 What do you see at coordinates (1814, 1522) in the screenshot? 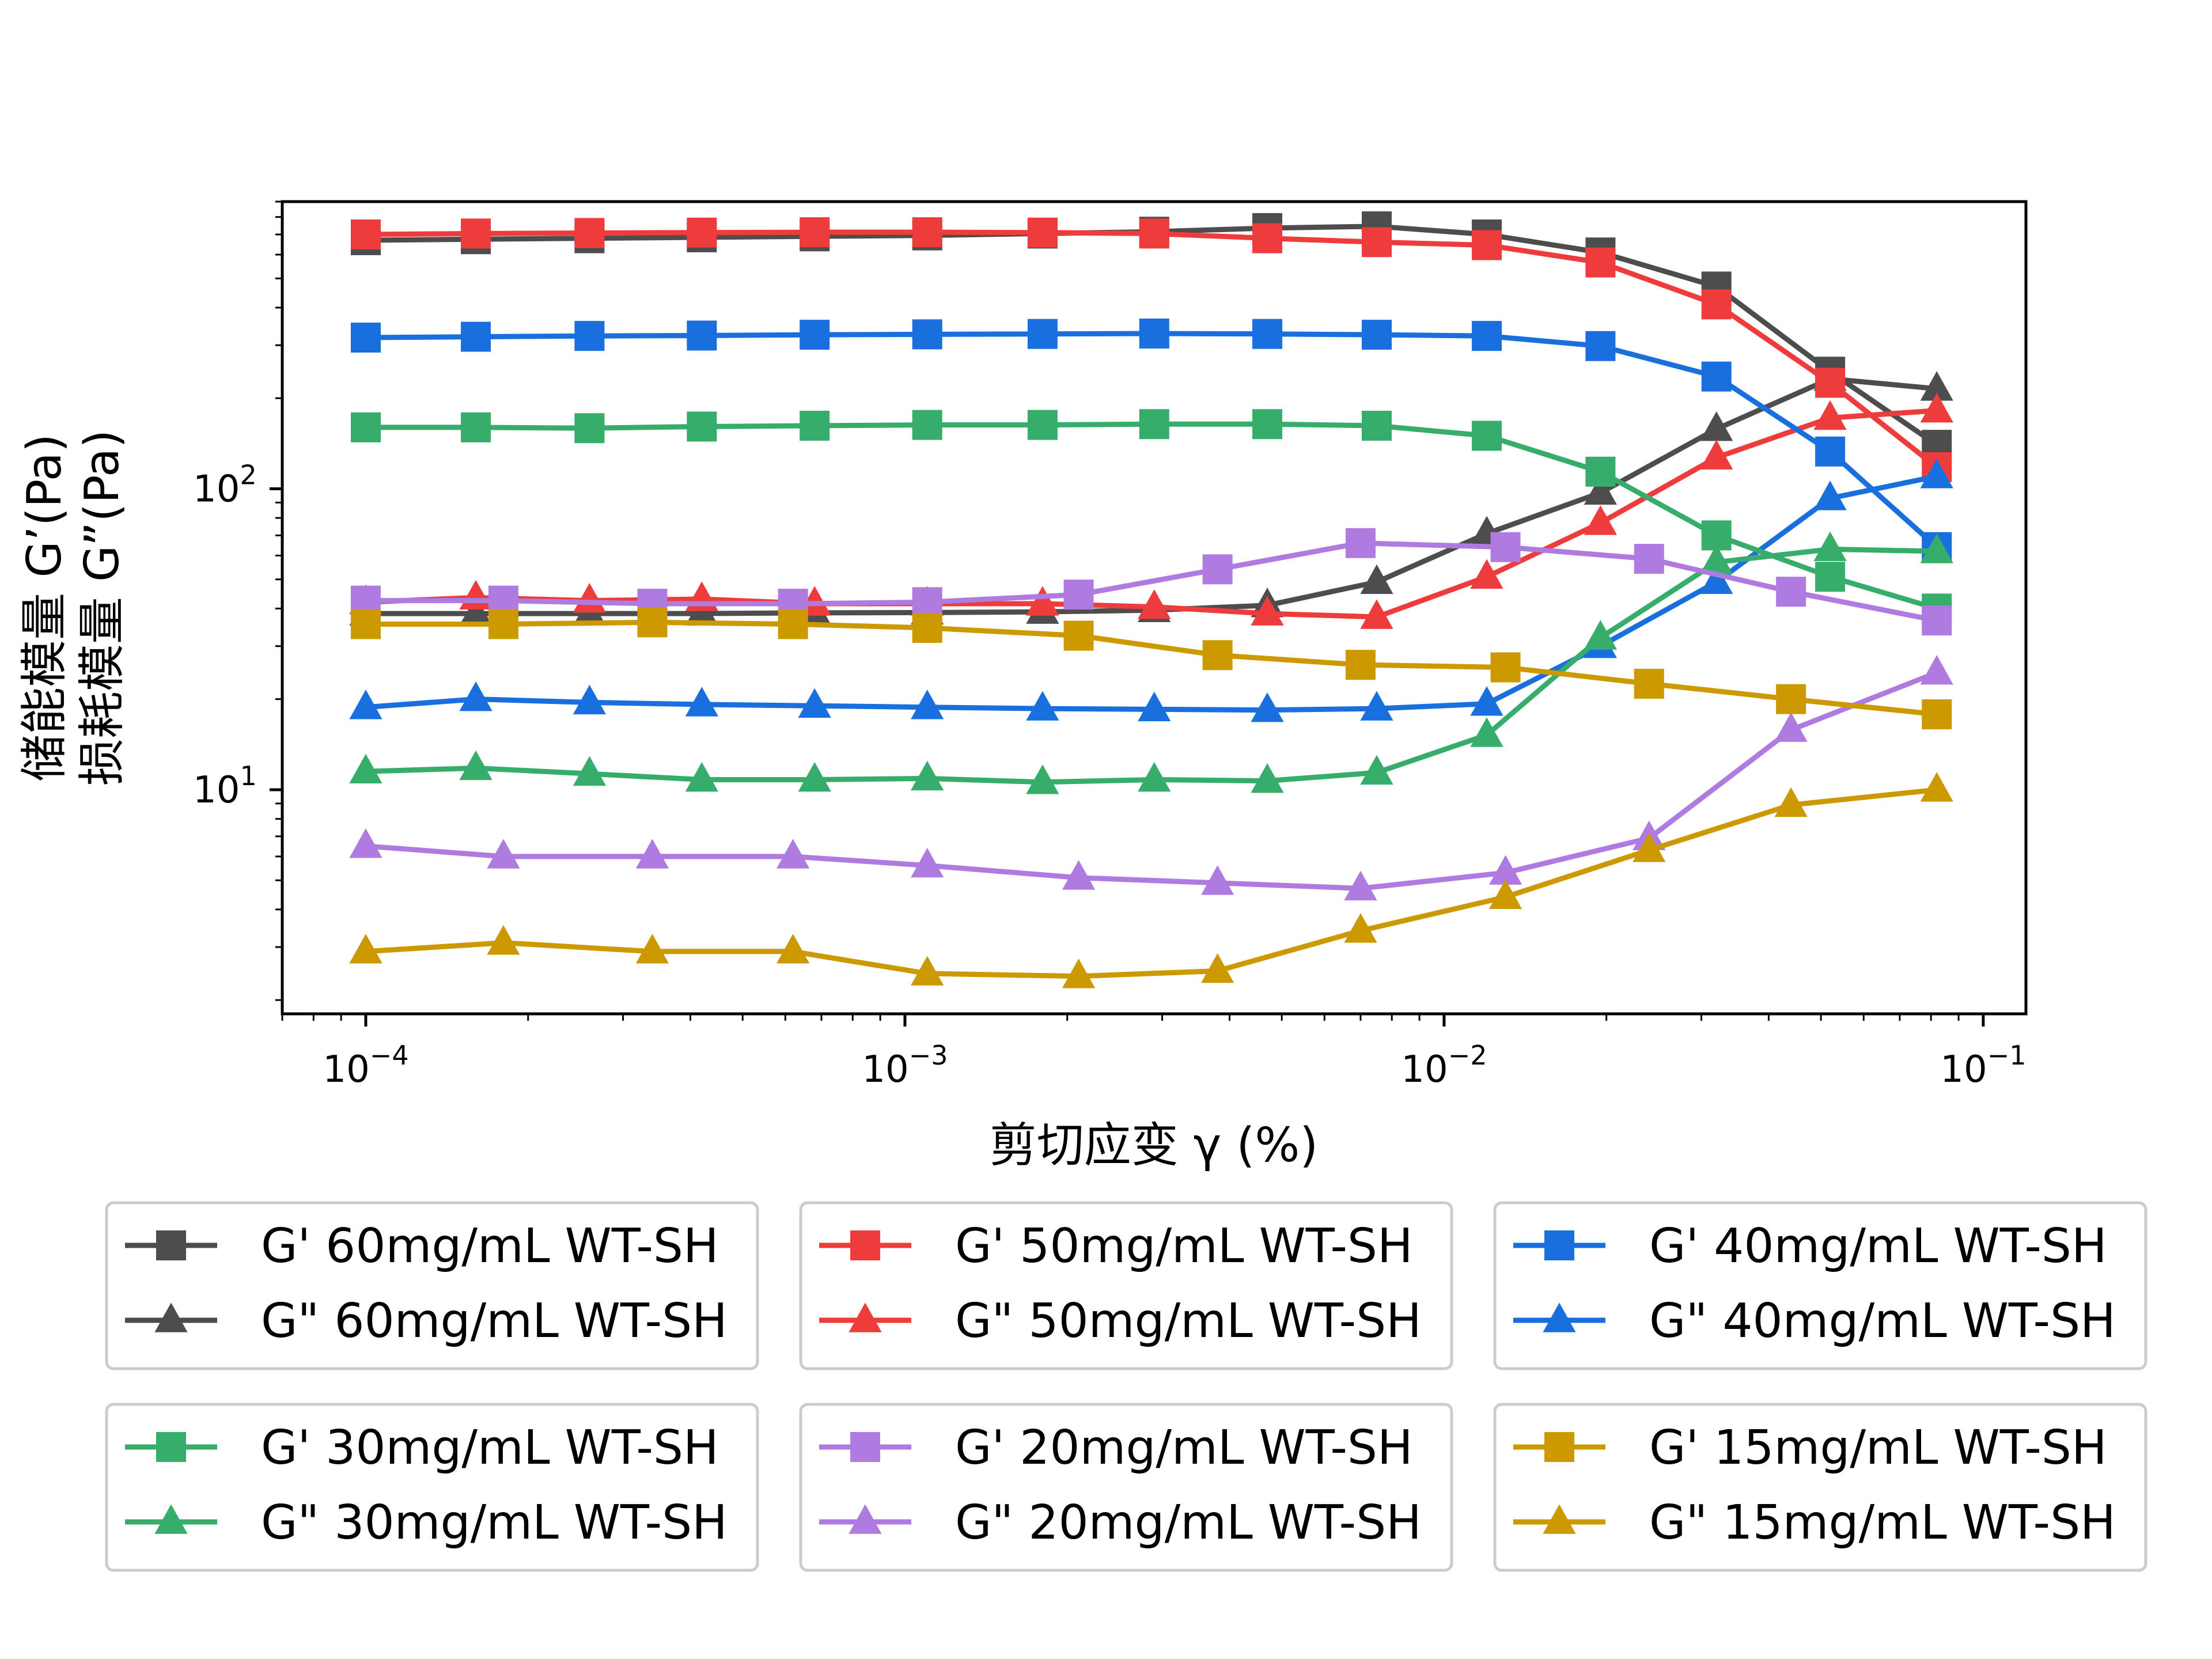
I see `legend-item: G" 15mg/mL WT-SH` at bounding box center [1814, 1522].